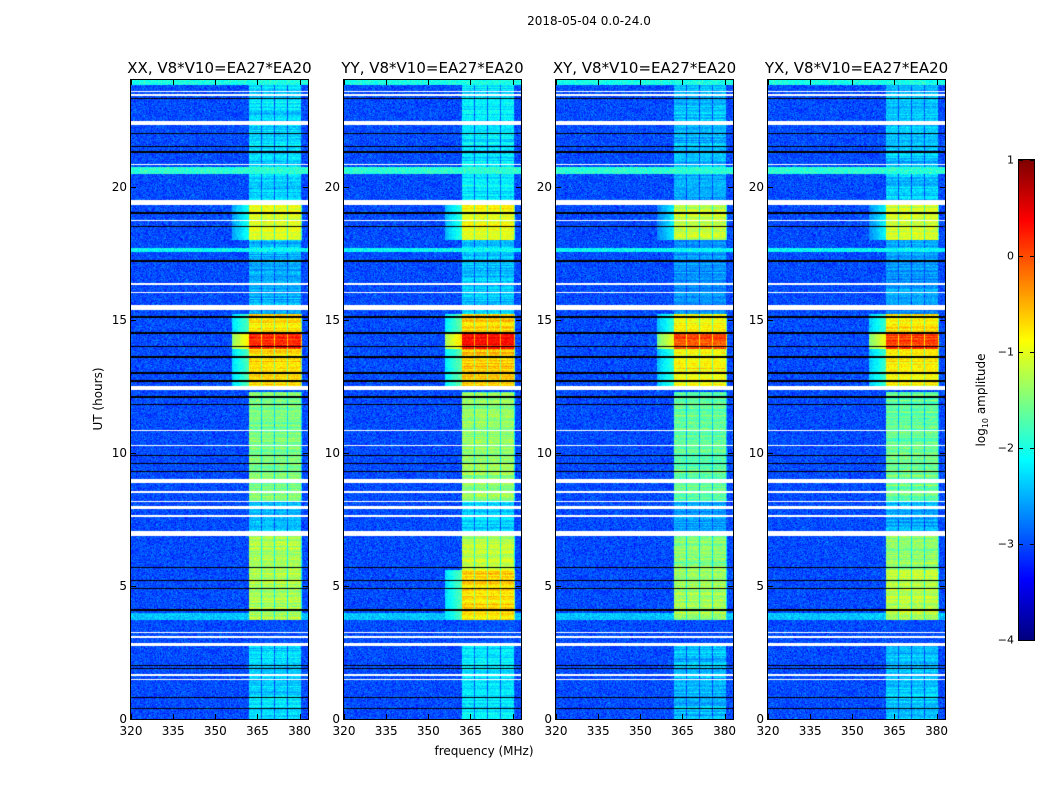 The width and height of the screenshot is (1050, 800). I want to click on y-tick-label: 10, so click(332, 452).